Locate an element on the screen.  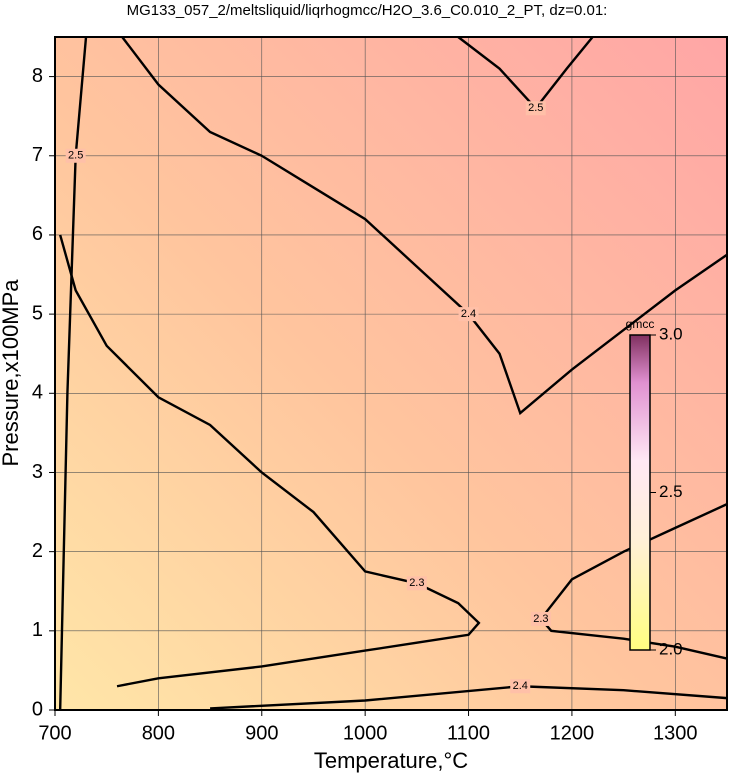
colorbar-tick-label: 2.5 is located at coordinates (671, 491).